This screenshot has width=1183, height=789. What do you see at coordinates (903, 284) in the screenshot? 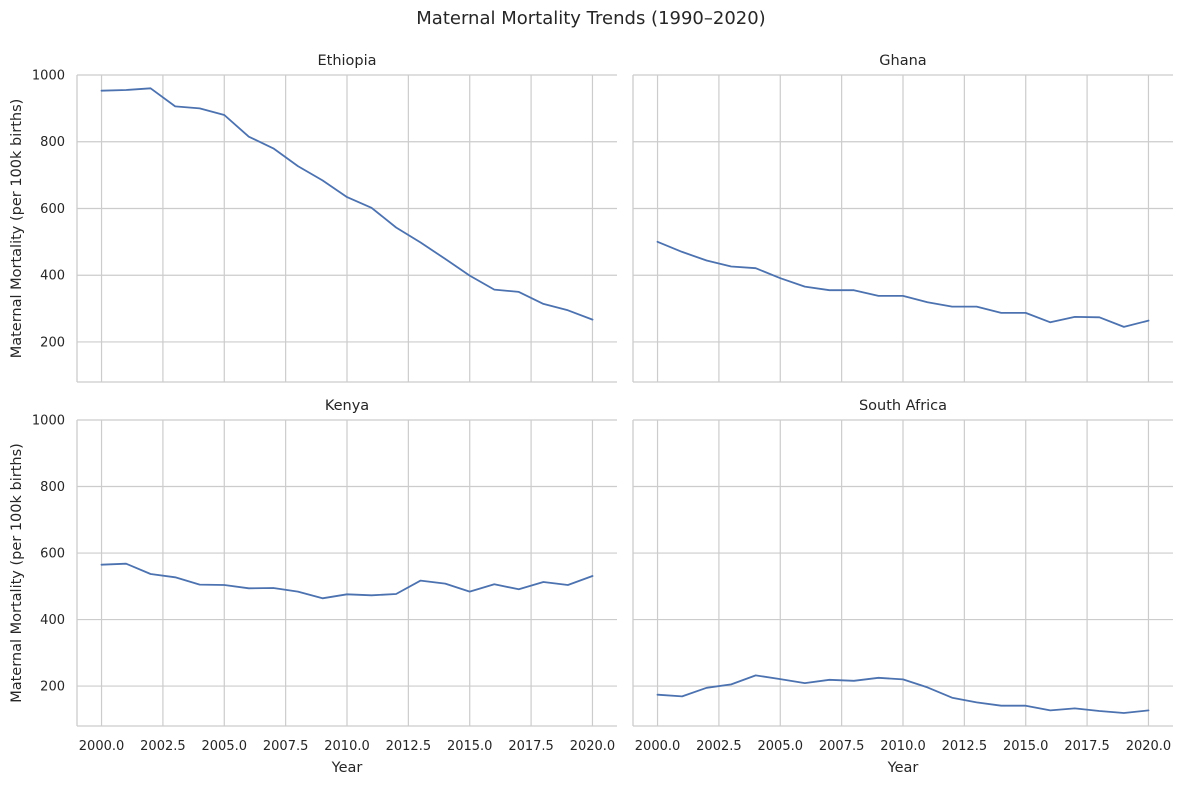
I see `series-line-ghana` at bounding box center [903, 284].